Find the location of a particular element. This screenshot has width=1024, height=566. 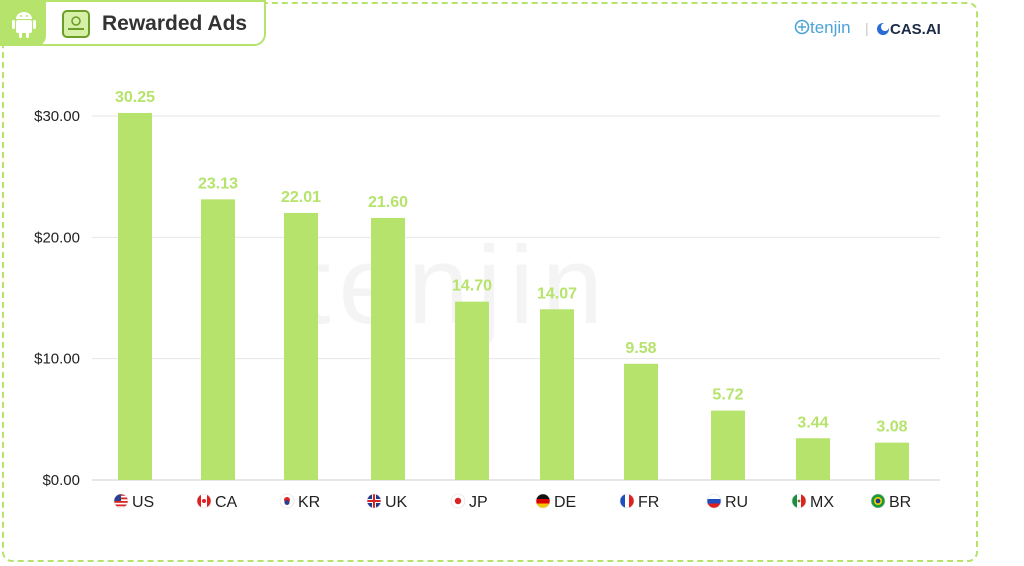

data-label: 30.25 is located at coordinates (135, 97).